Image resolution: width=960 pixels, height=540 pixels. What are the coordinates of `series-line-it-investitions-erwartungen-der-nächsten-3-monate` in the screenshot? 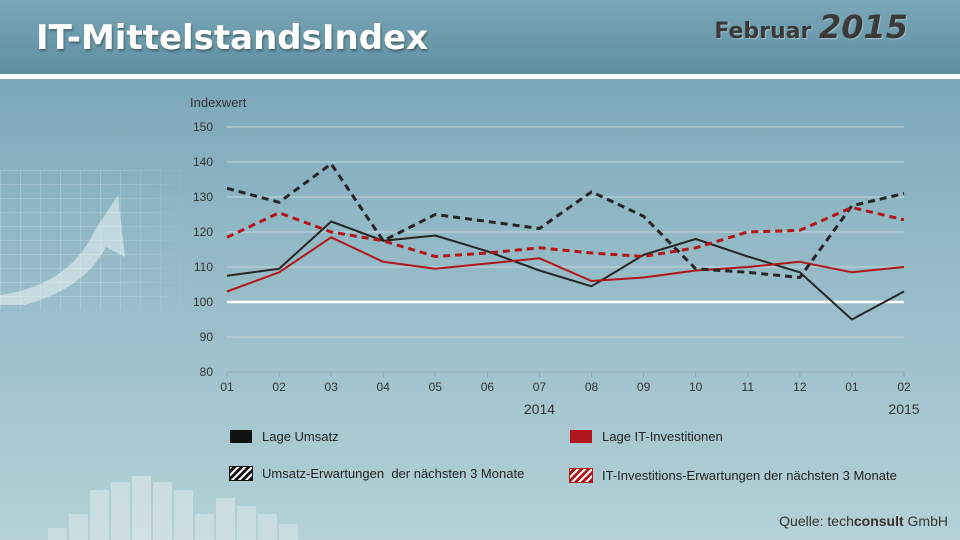 It's located at (565, 232).